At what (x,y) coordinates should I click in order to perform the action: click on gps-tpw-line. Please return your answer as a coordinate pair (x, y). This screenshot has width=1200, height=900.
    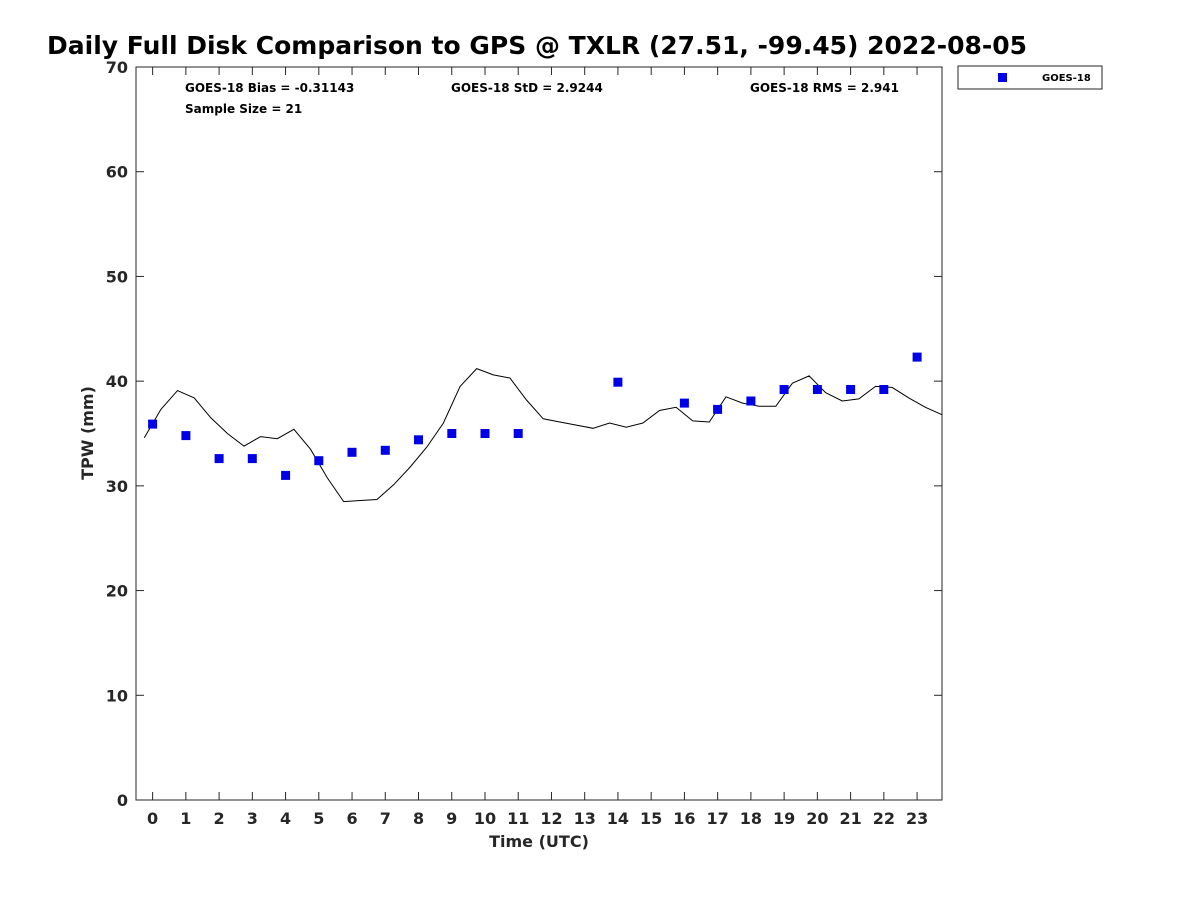
    Looking at the image, I should click on (543, 435).